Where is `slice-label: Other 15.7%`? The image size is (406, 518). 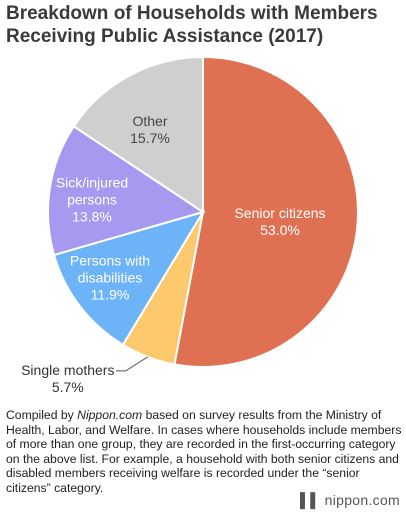 slice-label: Other 15.7% is located at coordinates (150, 130).